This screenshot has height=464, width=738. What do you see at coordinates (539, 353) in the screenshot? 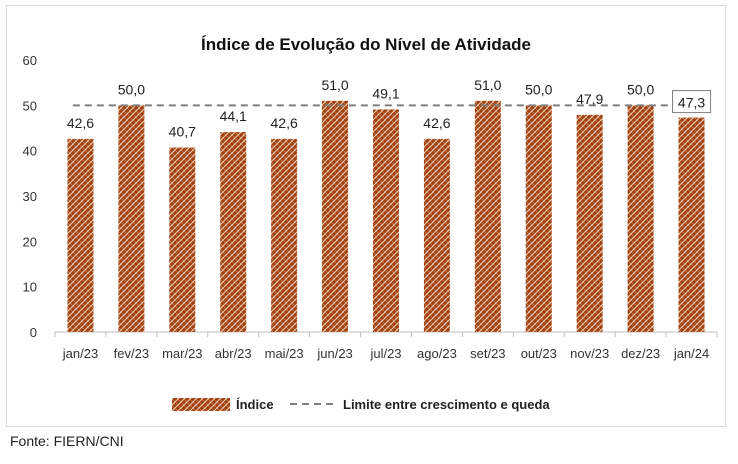
I see `x-tick-label: out/23` at bounding box center [539, 353].